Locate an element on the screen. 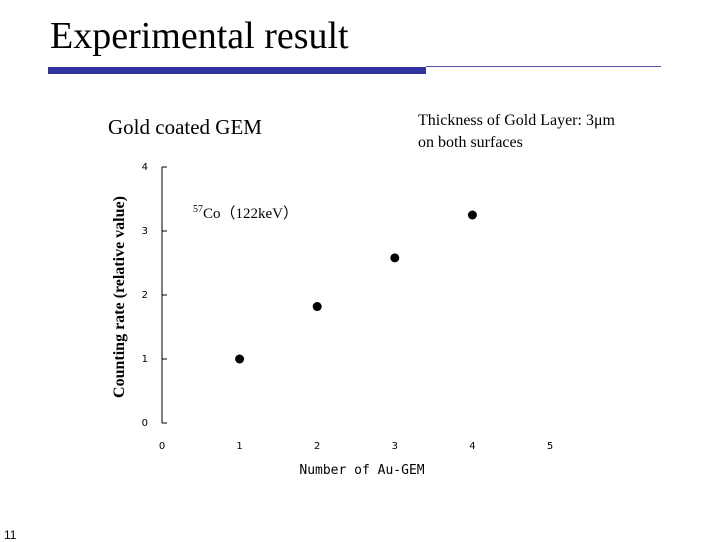  y-axis-ticks: 0 1 2 3 4 is located at coordinates (154, 295).